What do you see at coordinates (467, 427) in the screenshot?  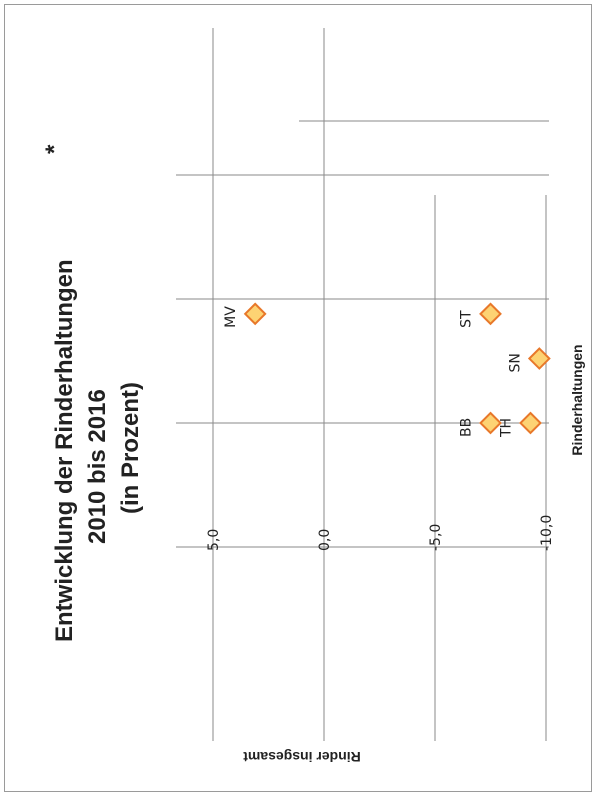 I see `point-label-bb: BB` at bounding box center [467, 427].